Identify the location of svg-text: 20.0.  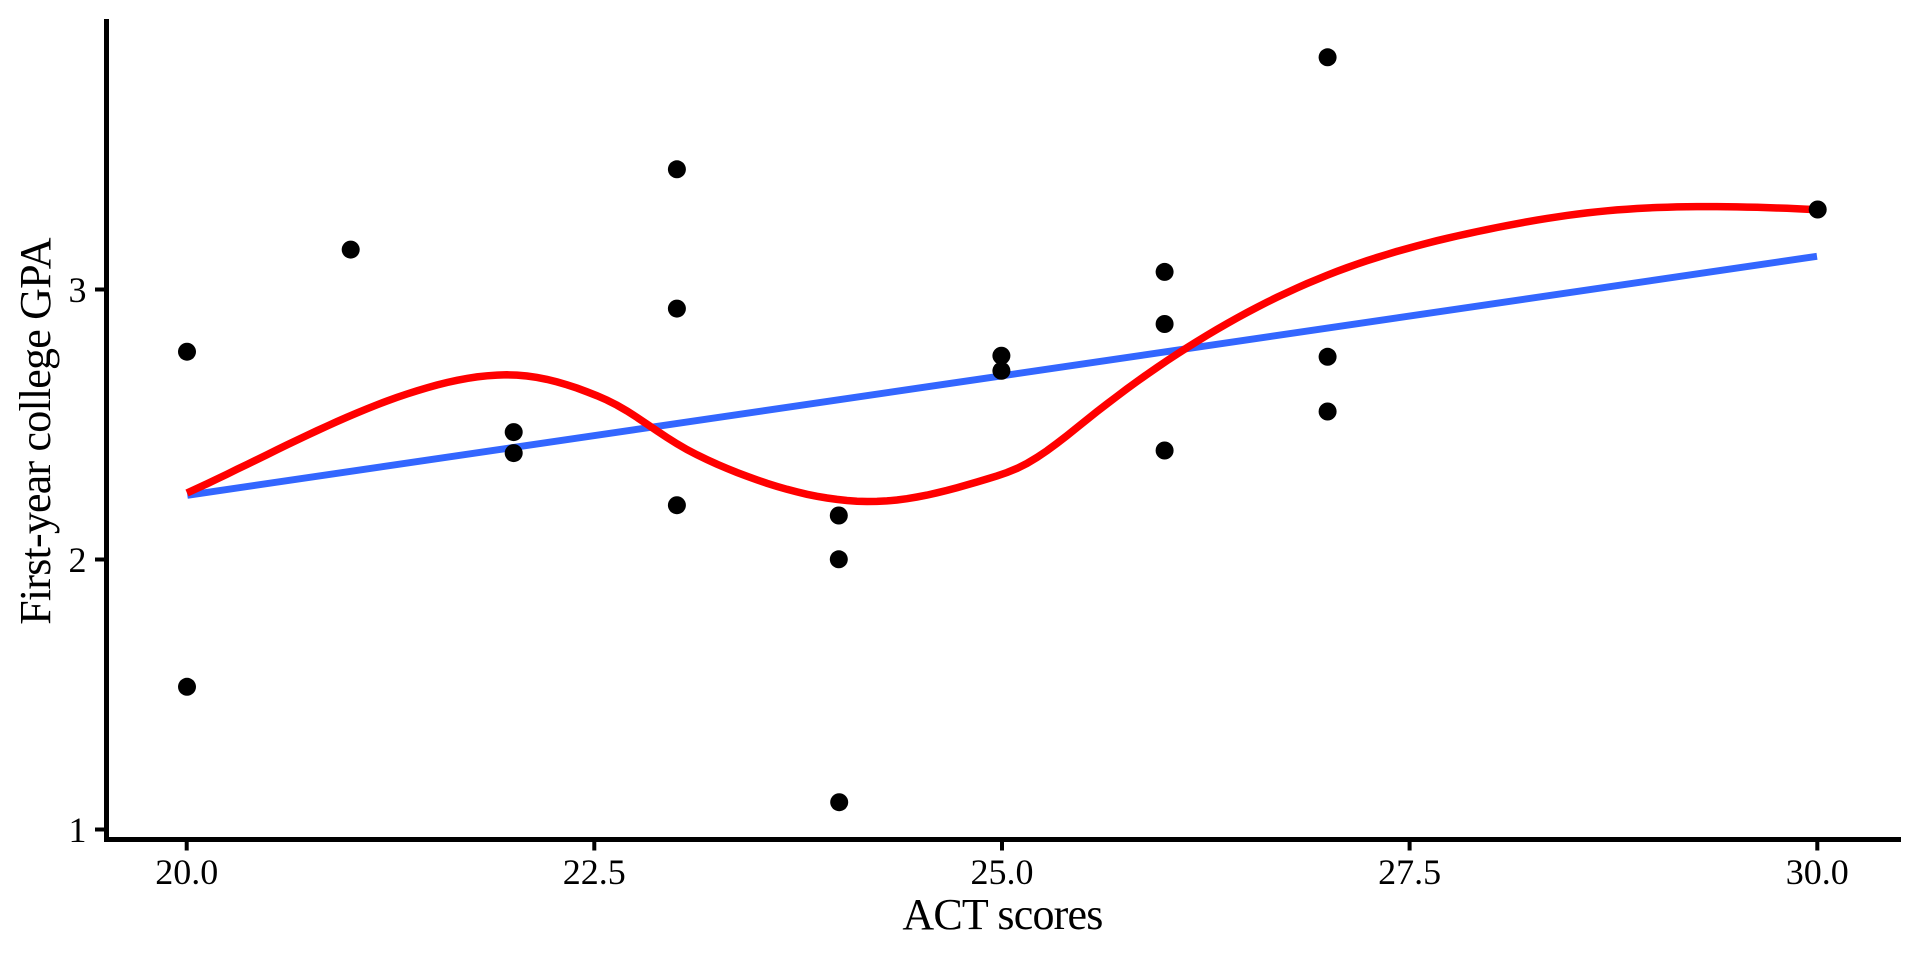
(186, 872).